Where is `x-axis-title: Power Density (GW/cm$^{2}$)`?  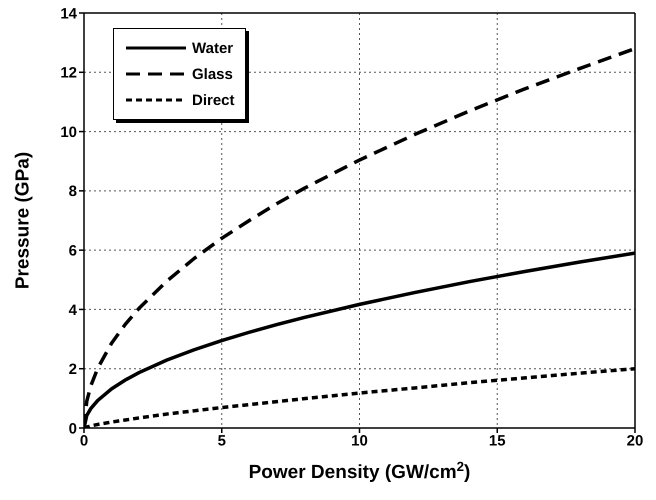 x-axis-title: Power Density (GW/cm$^{2}$) is located at coordinates (359, 470).